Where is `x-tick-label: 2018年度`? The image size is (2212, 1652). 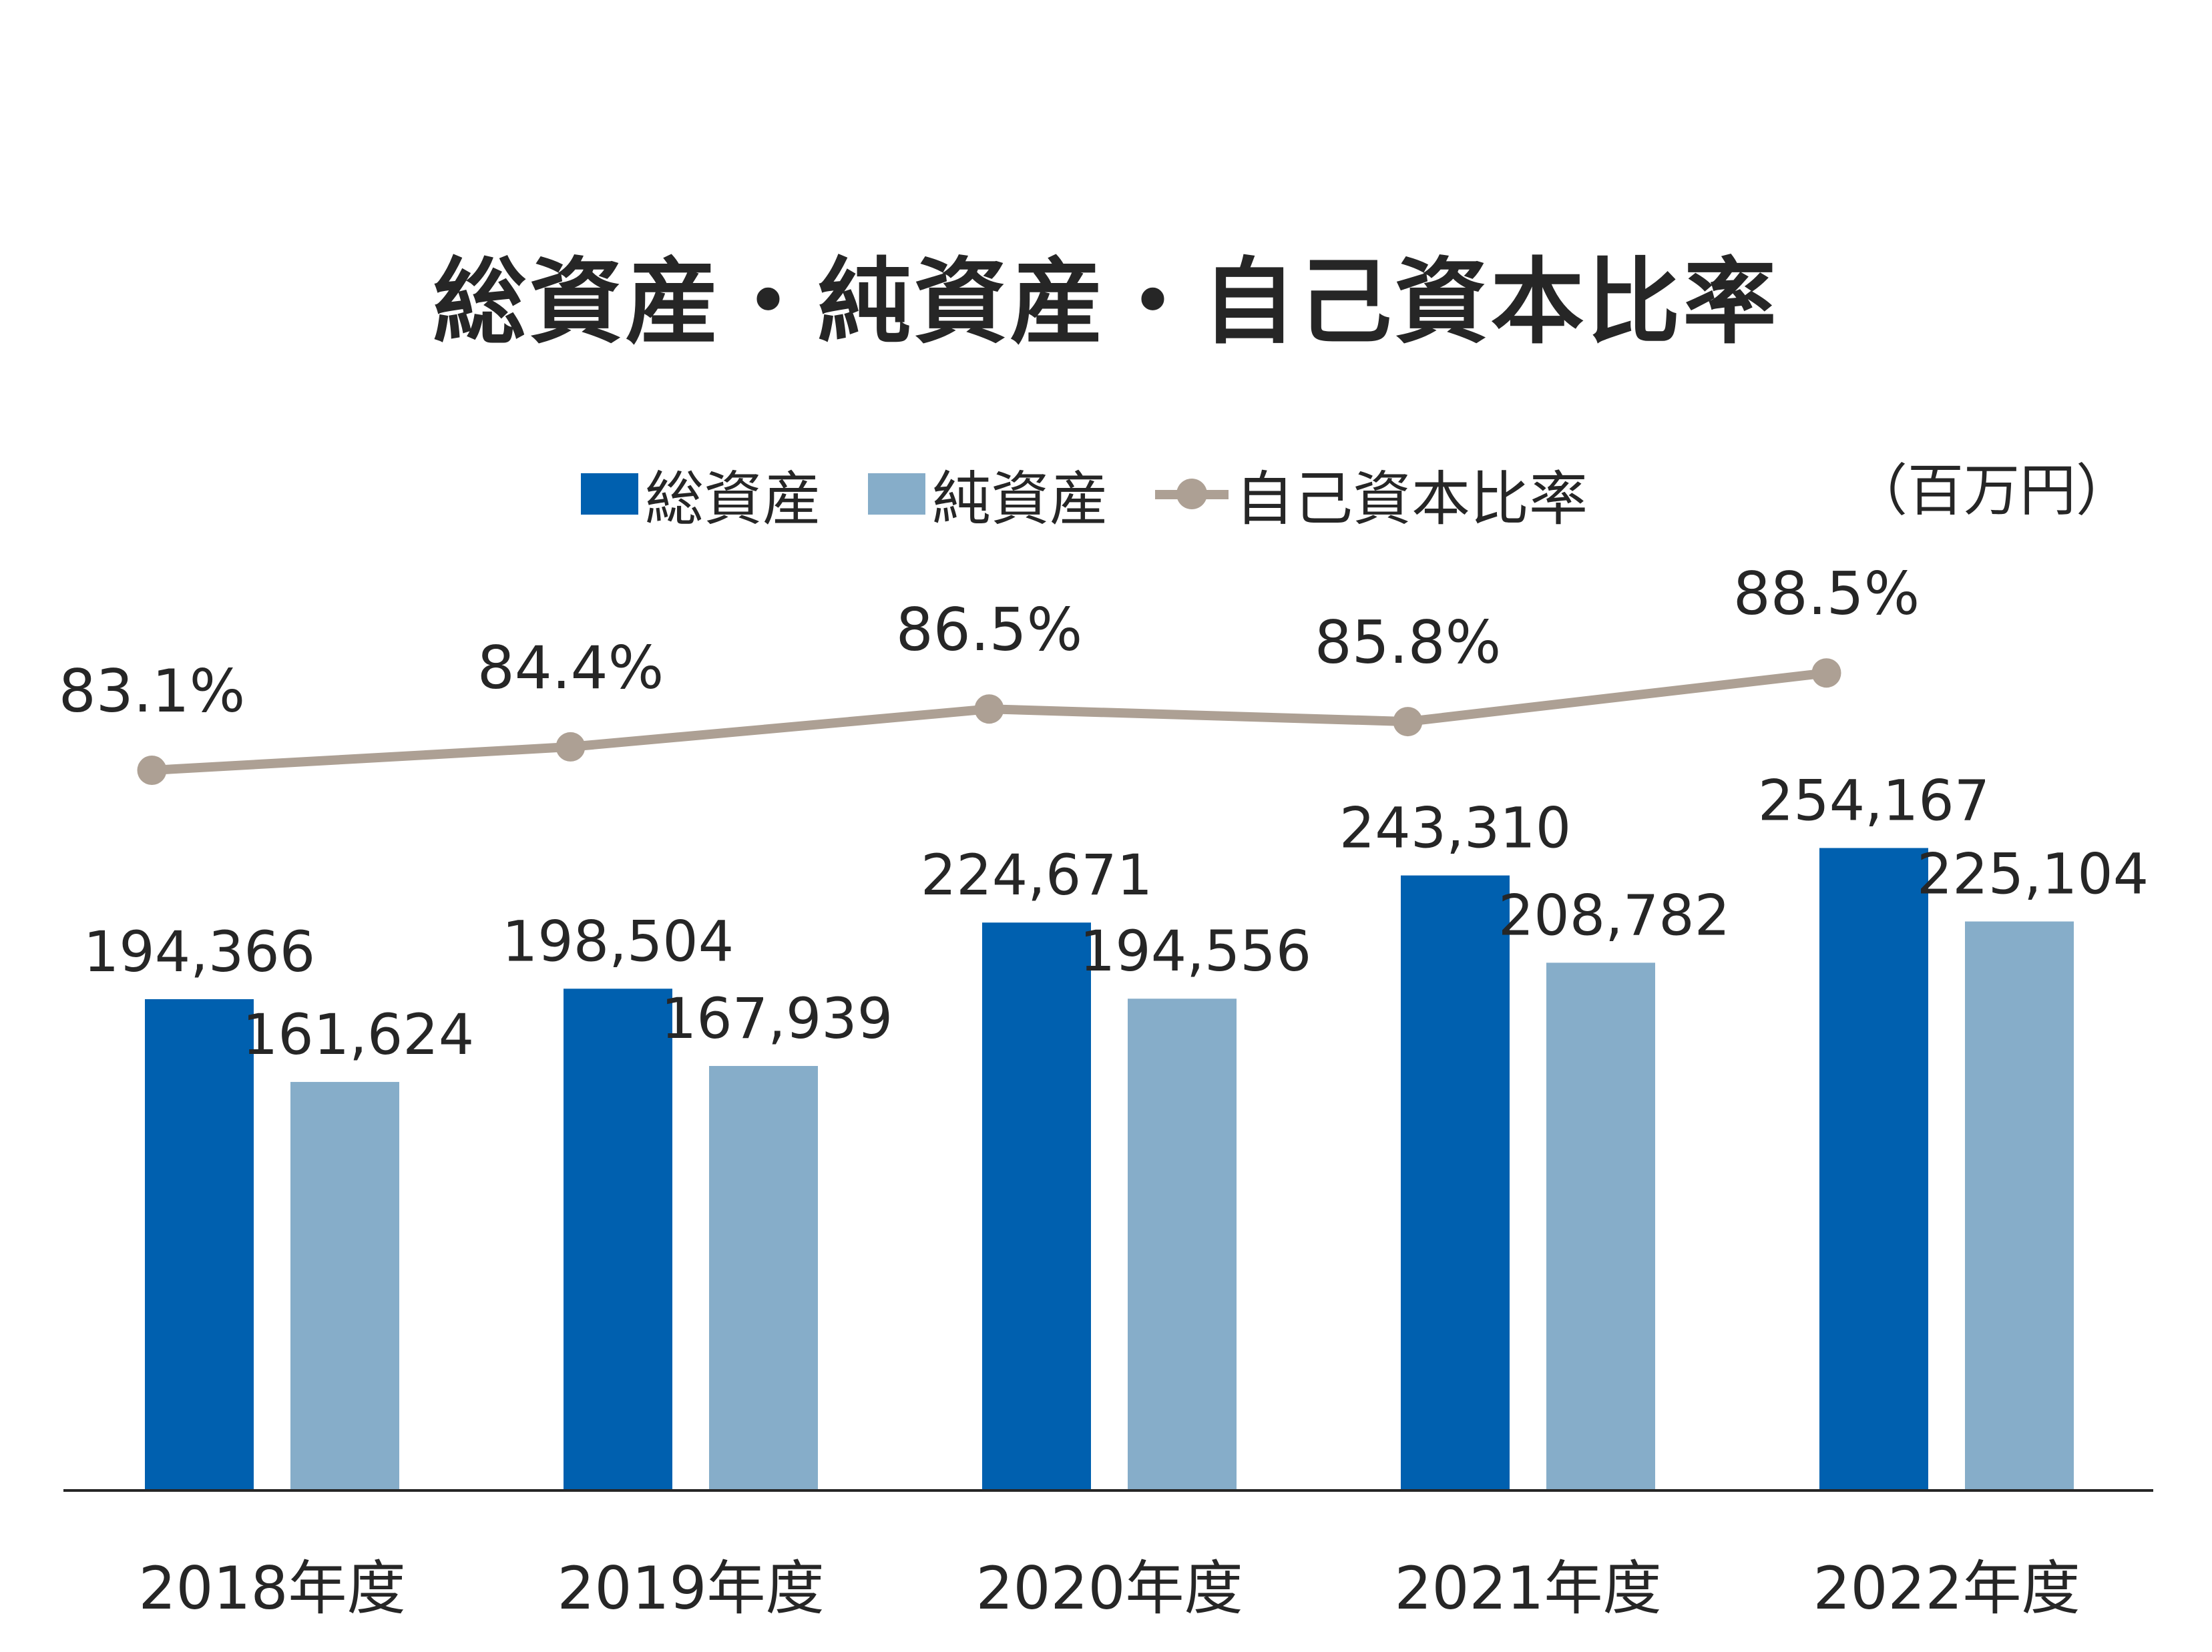
x-tick-label: 2018年度 is located at coordinates (272, 1588).